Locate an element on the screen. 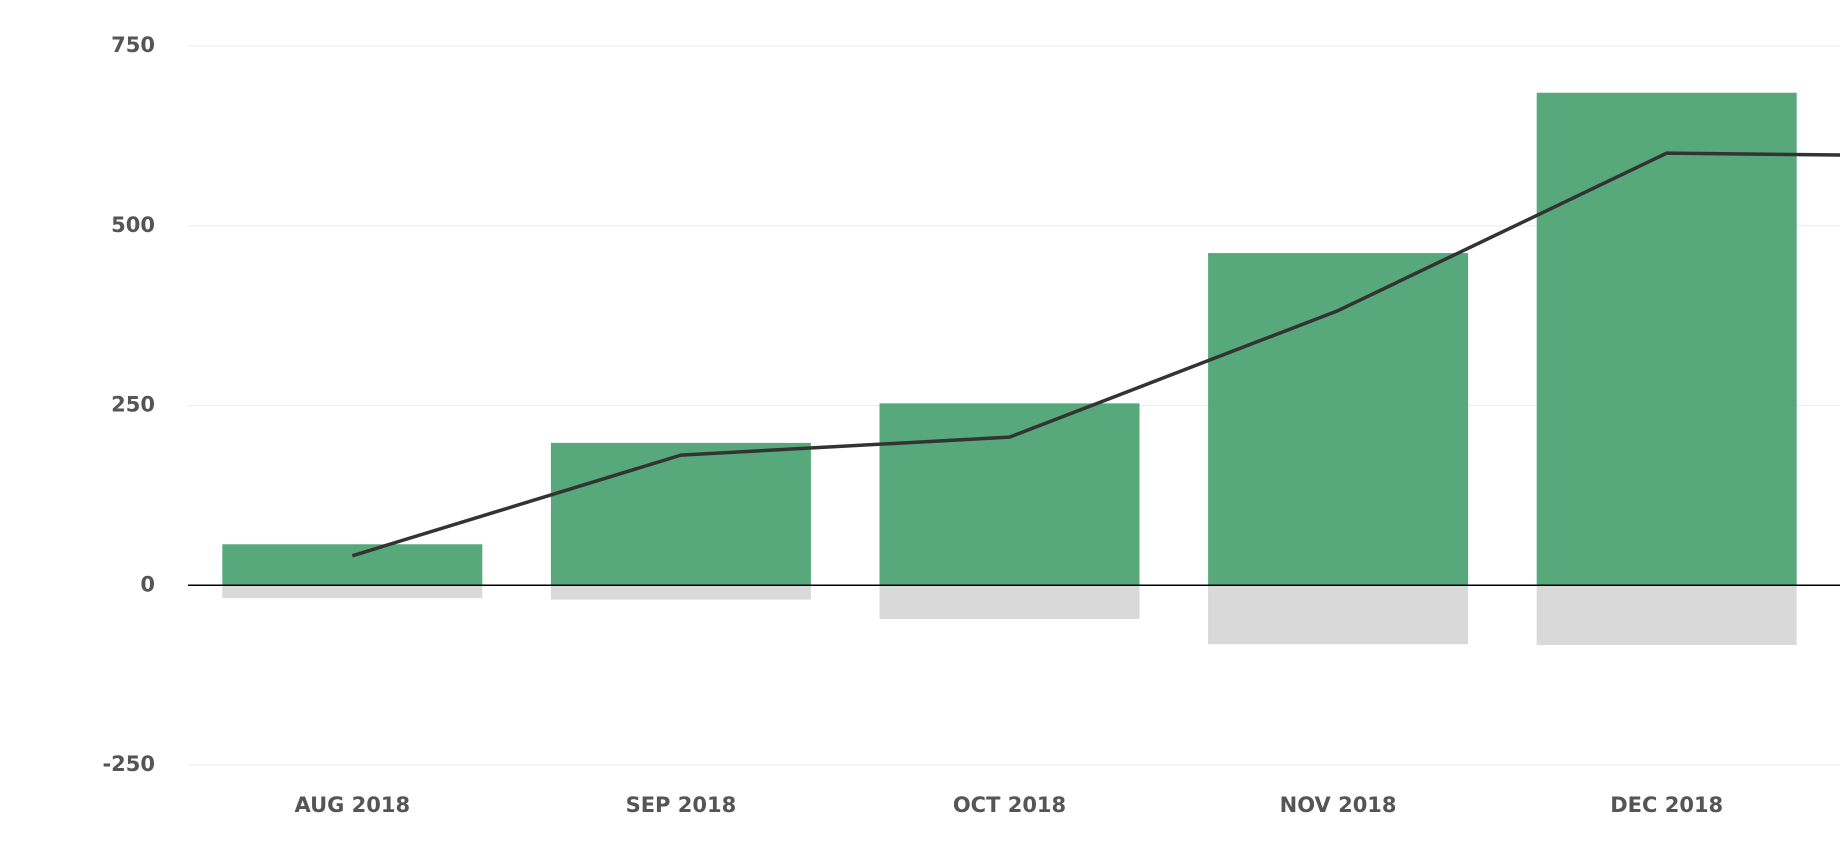 The height and width of the screenshot is (846, 1840). x-tick-label: OCT 2018 is located at coordinates (1009, 805).